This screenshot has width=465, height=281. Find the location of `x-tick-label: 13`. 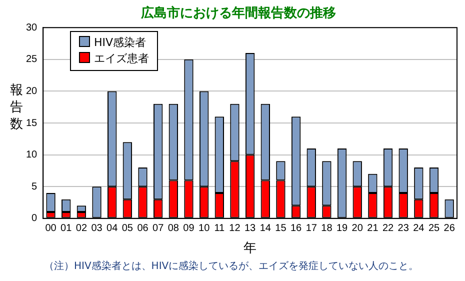

x-tick-label: 13 is located at coordinates (250, 228).